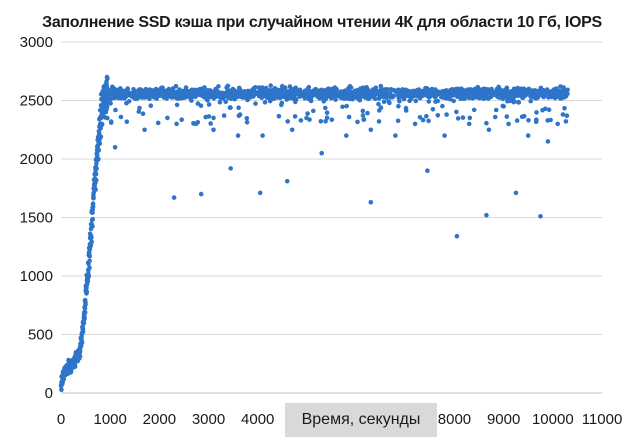 Image resolution: width=640 pixels, height=440 pixels. Describe the element at coordinates (257, 419) in the screenshot. I see `x-tick-label: 4000` at that location.